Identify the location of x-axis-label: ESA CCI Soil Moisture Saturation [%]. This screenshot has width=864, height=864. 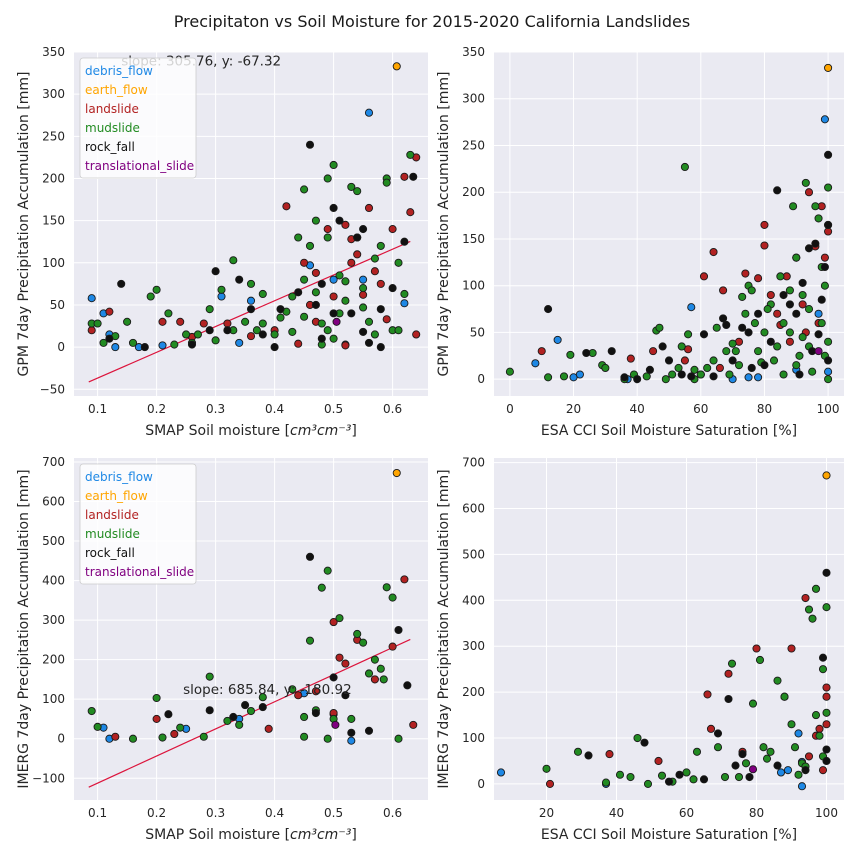
(669, 835).